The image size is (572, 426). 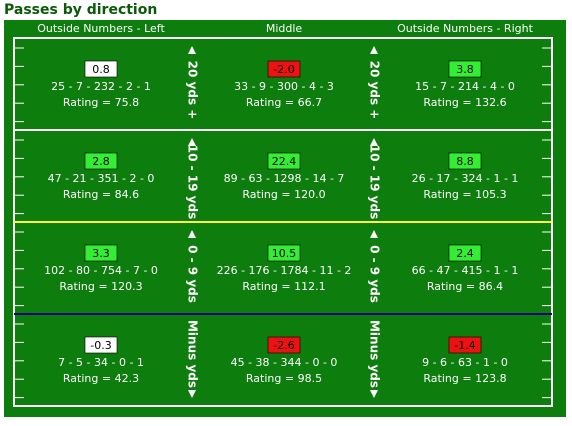 What do you see at coordinates (284, 378) in the screenshot?
I see `rating-text: Rating = 98.5` at bounding box center [284, 378].